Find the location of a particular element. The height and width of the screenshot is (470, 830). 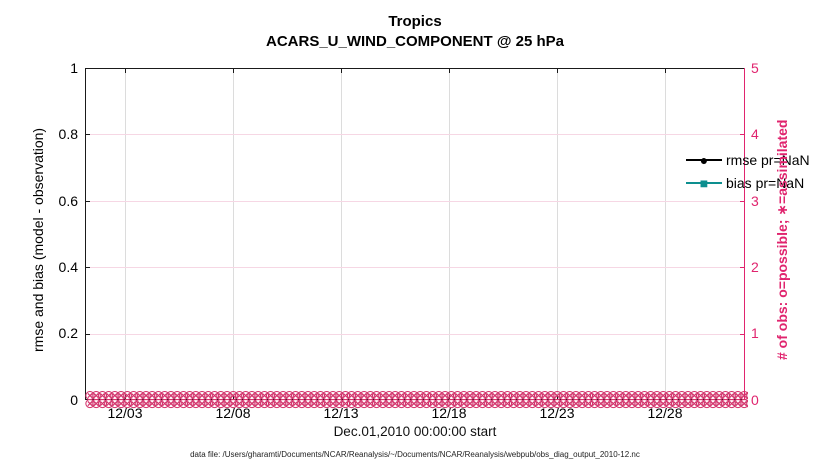

x-tick-label: 12/08 is located at coordinates (233, 413).